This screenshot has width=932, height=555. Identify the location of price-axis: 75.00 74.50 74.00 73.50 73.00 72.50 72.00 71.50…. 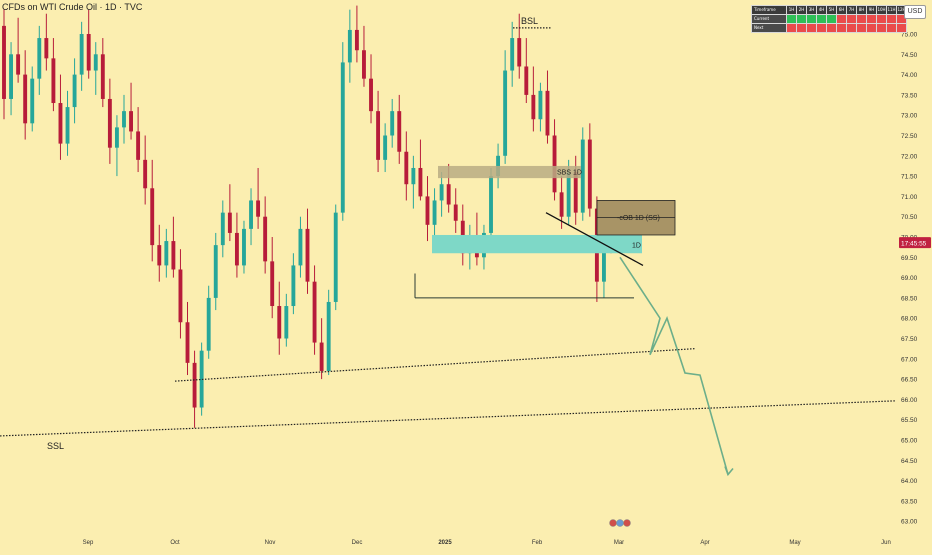
(914, 275).